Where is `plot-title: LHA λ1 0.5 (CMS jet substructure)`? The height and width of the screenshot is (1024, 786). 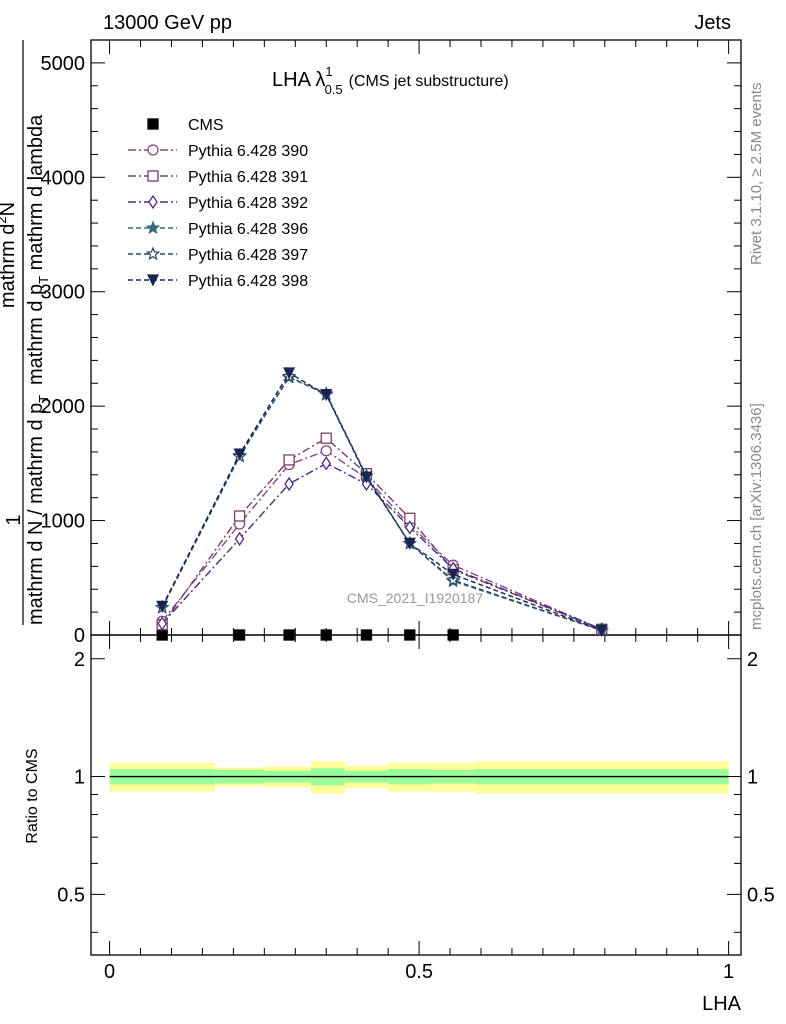 plot-title: LHA λ1 0.5 (CMS jet substructure) is located at coordinates (390, 80).